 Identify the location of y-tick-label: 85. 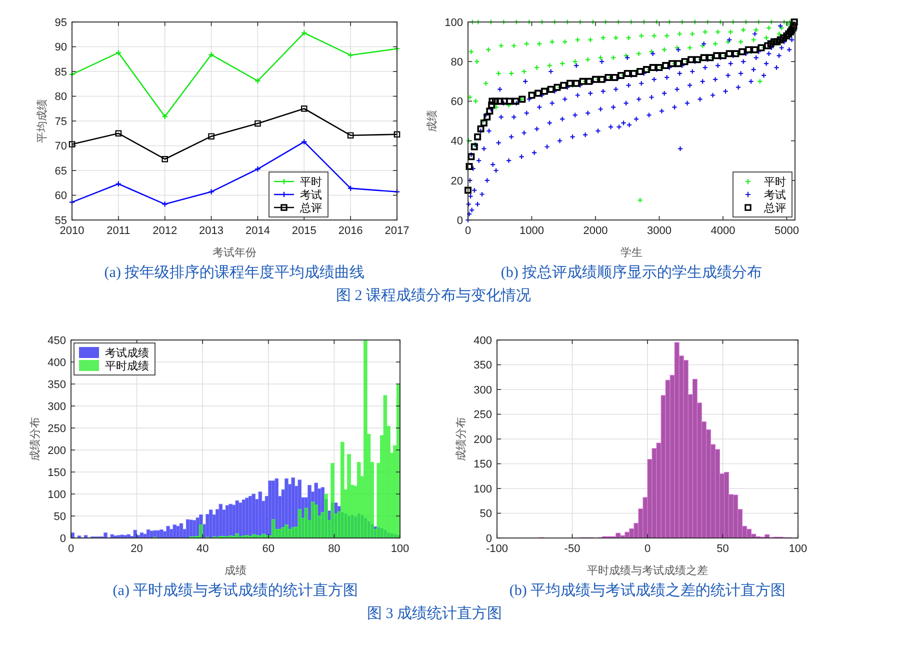
(60, 72).